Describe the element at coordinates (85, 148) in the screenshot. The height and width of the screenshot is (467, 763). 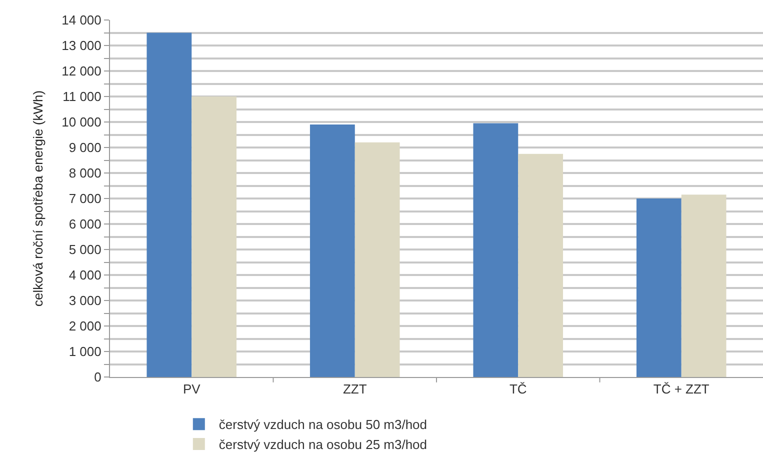
I see `y-tick-label: 9 000` at that location.